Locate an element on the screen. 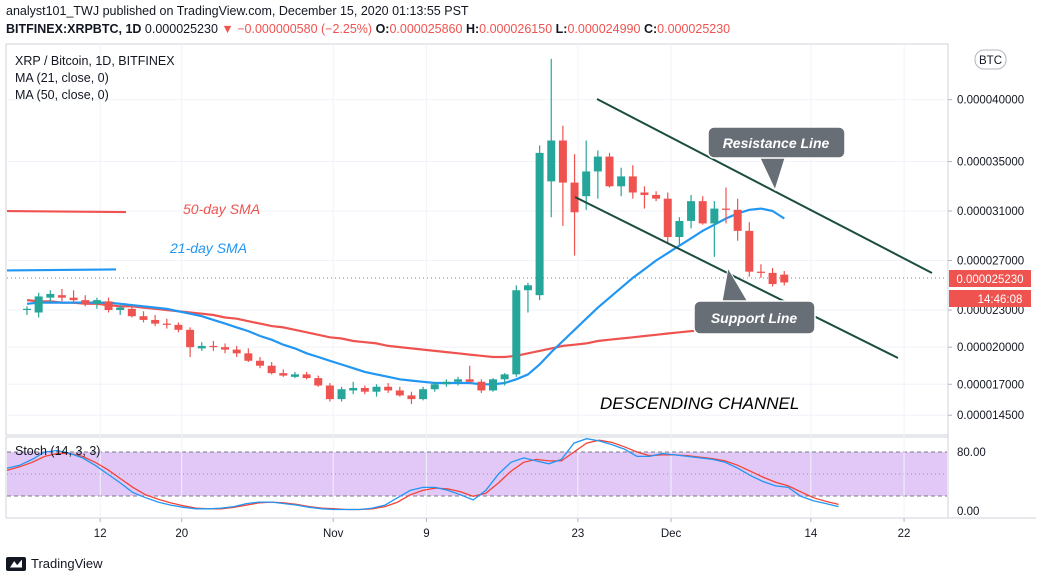 Image resolution: width=1038 pixels, height=583 pixels. y-tick-label: 0.000020000 is located at coordinates (990, 348).